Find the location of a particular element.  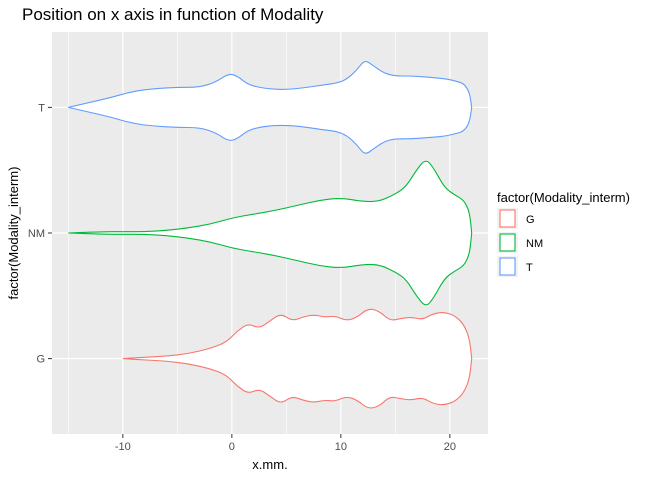

legend-label-t: T is located at coordinates (529, 268).